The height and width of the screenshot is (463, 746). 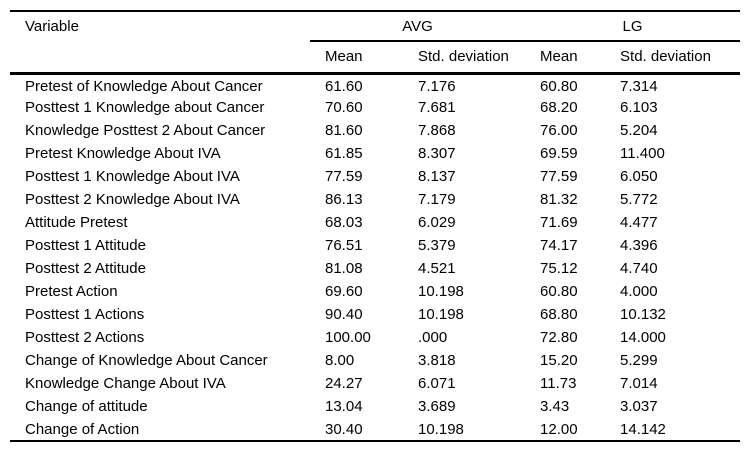 What do you see at coordinates (559, 222) in the screenshot?
I see `value-cell: 71.69` at bounding box center [559, 222].